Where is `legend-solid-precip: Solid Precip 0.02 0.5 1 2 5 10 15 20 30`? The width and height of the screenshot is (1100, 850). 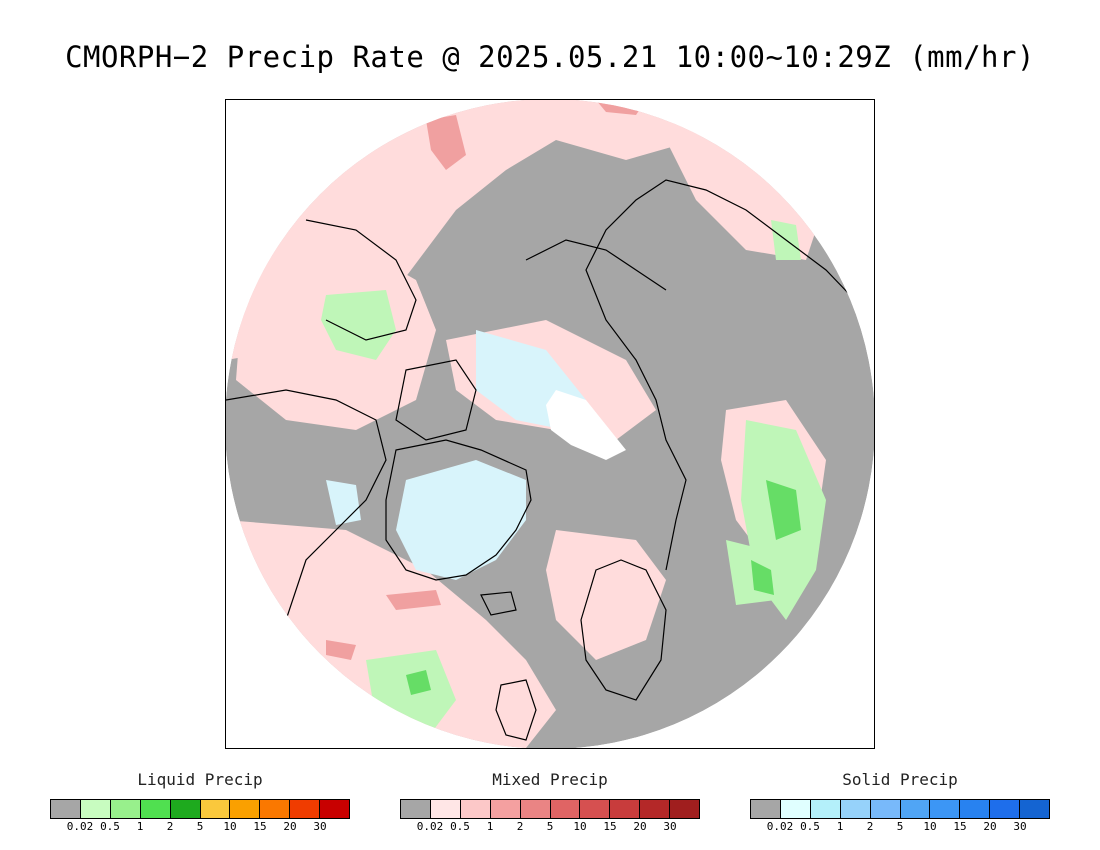 legend-solid-precip: Solid Precip 0.02 0.5 1 2 5 10 15 20 30 is located at coordinates (900, 802).